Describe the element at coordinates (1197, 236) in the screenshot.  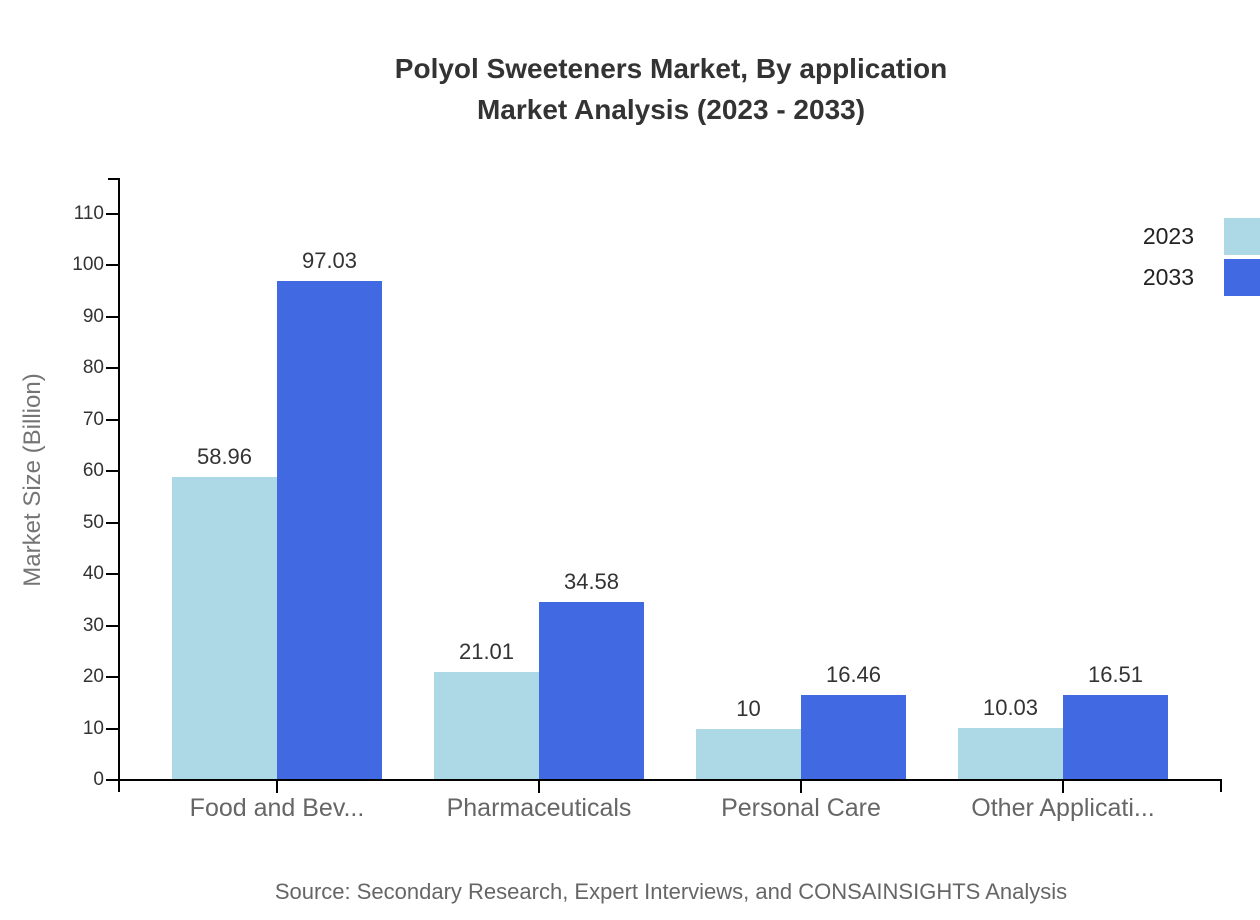
I see `legend-item: 2023` at that location.